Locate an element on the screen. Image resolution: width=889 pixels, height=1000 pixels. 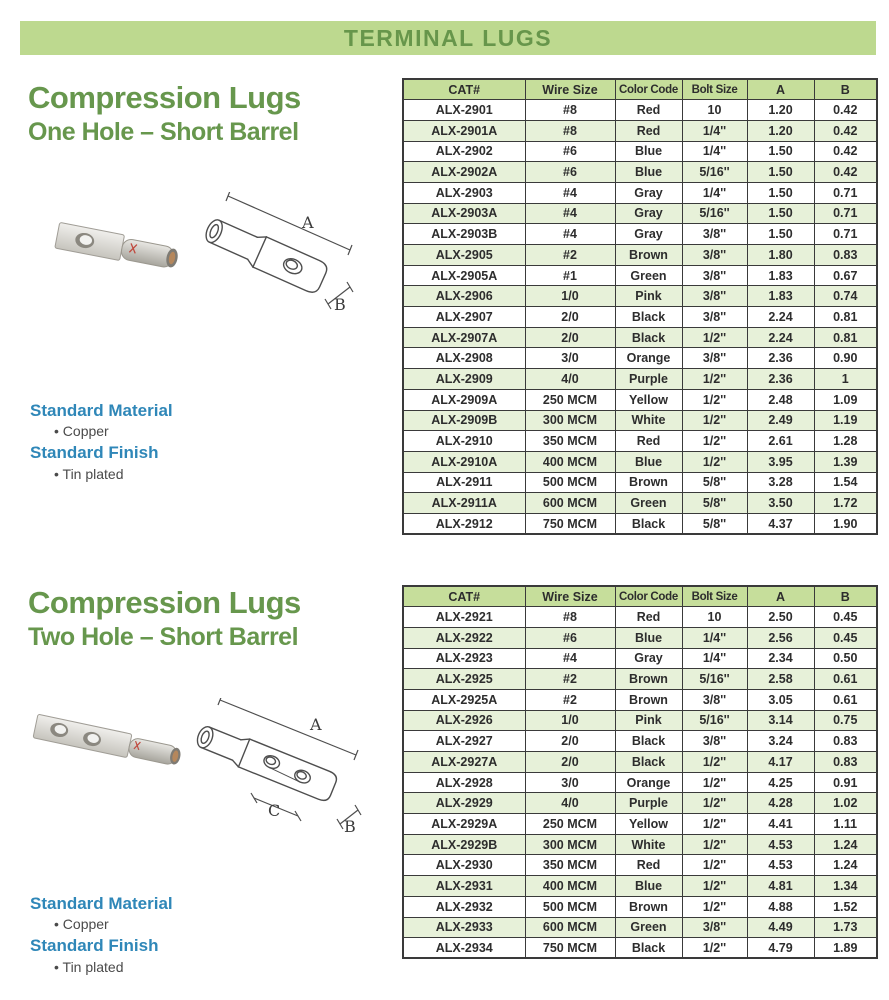
table-cell: 1.11 is located at coordinates (845, 824).